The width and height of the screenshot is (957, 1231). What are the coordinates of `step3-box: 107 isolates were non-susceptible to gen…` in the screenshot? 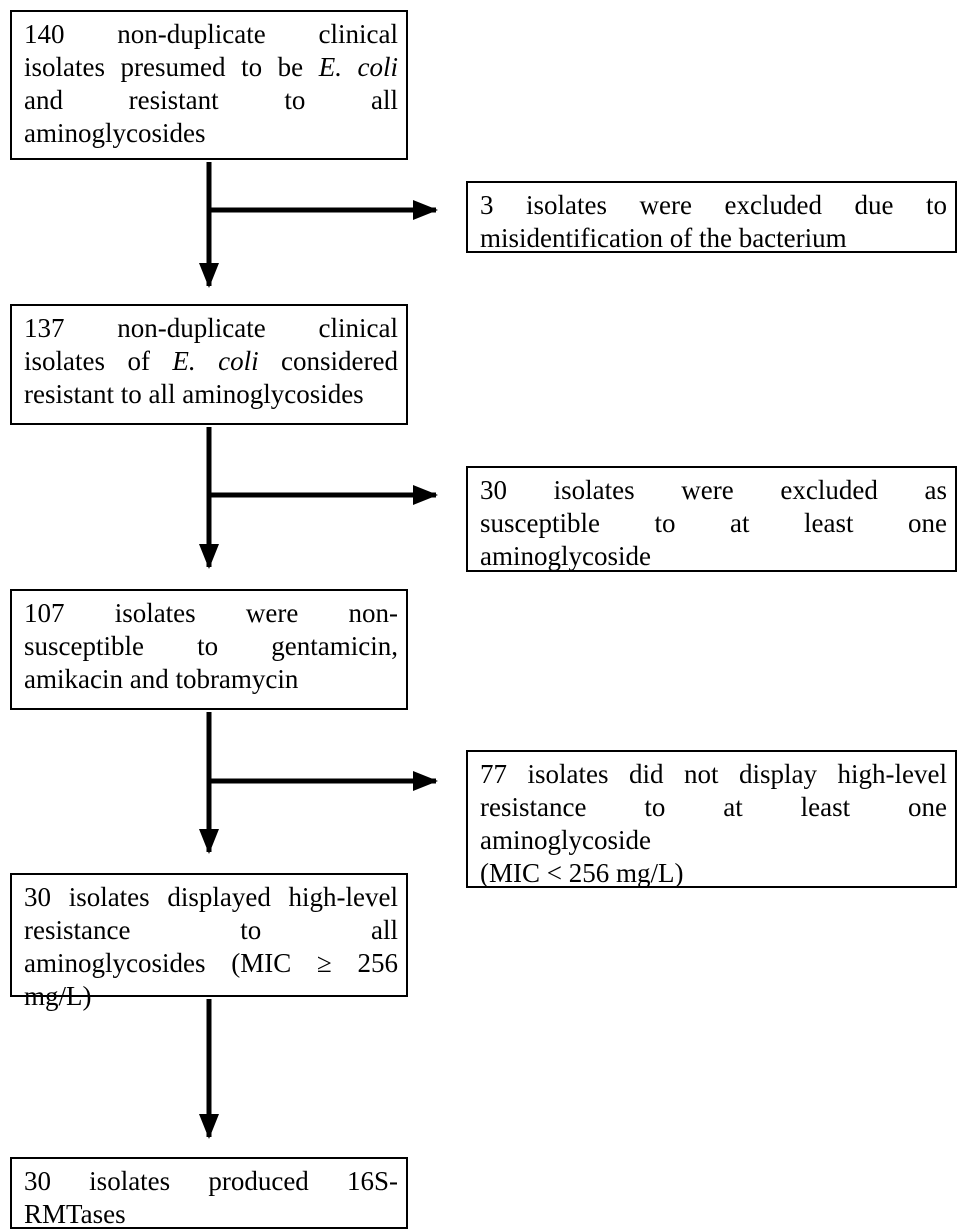 It's located at (209, 649).